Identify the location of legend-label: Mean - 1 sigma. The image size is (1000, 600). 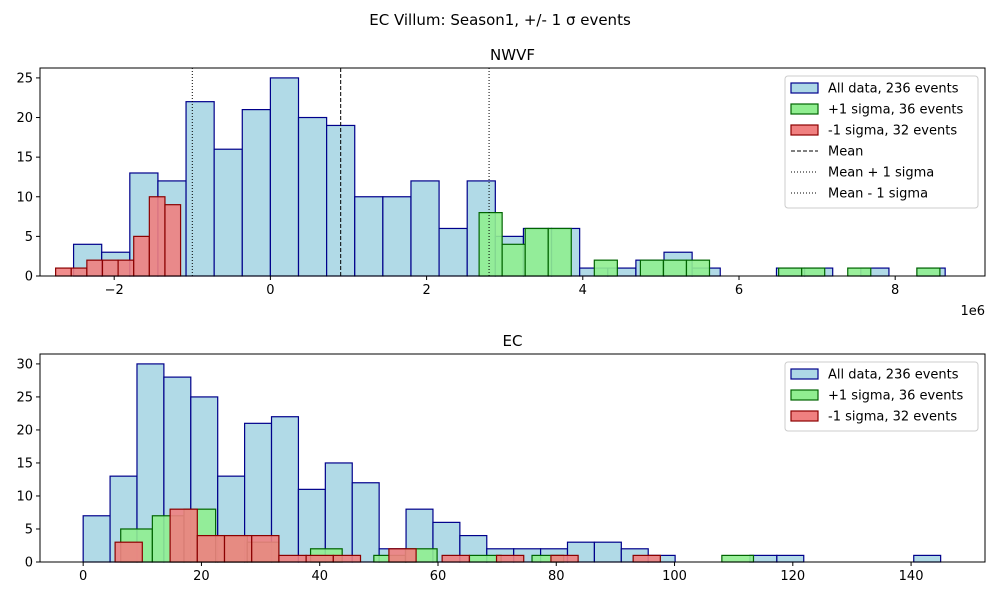
(878, 194).